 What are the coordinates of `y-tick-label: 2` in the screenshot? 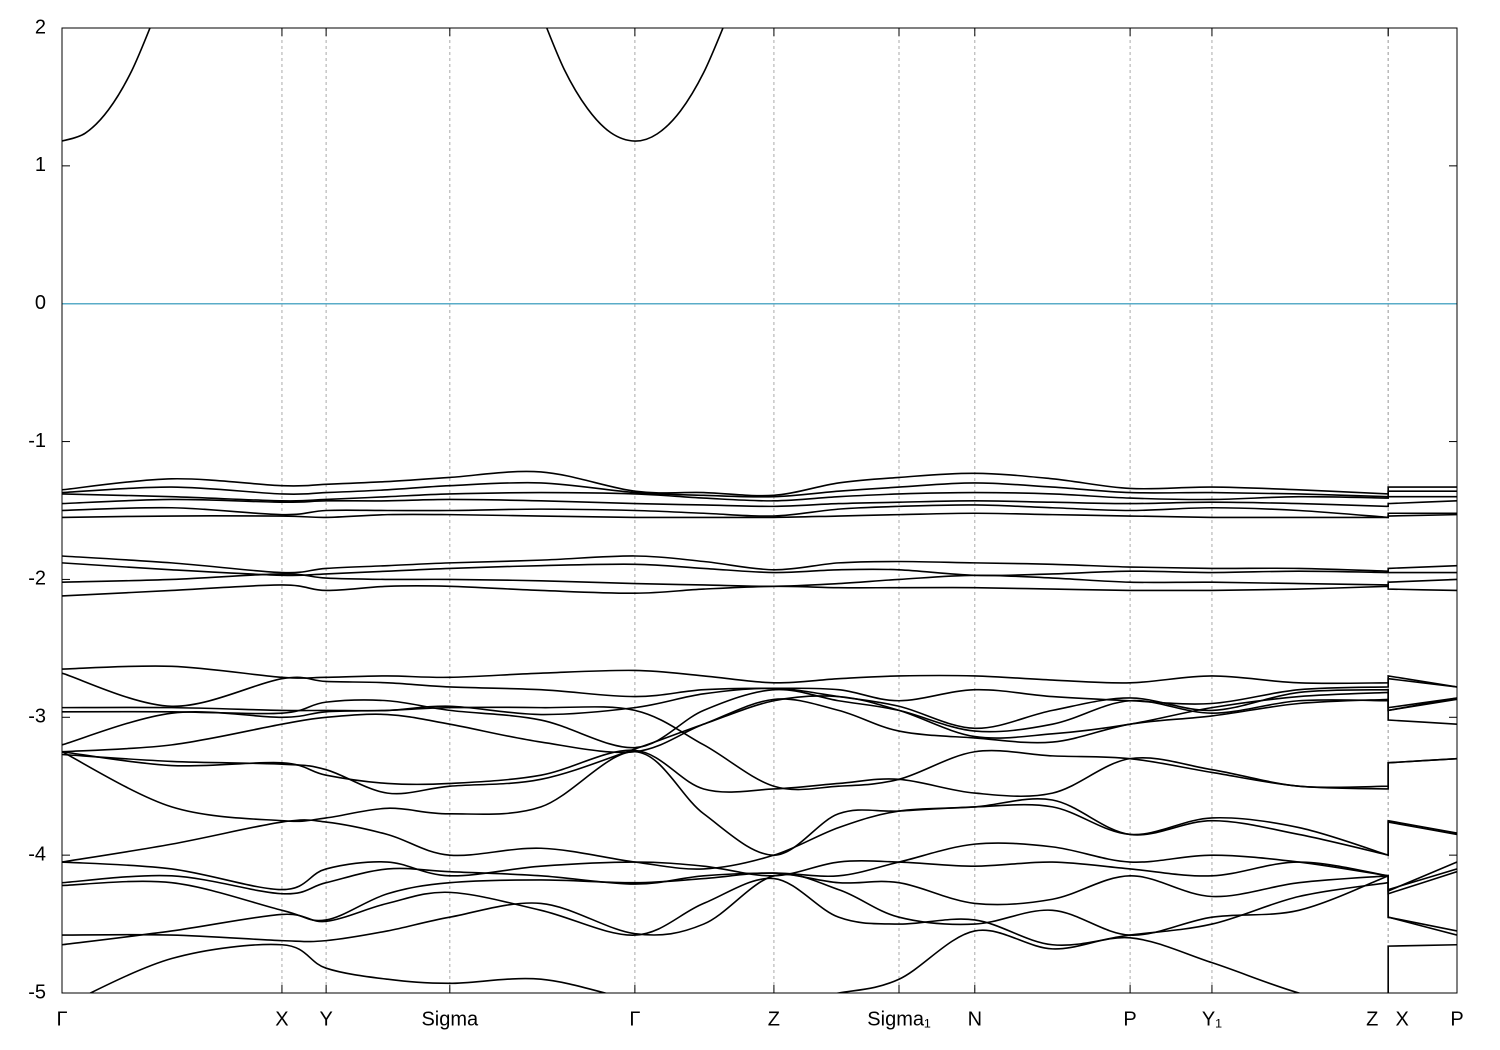 It's located at (40, 27).